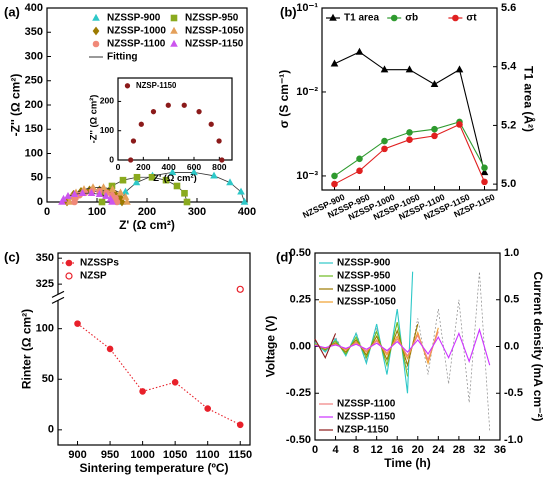  What do you see at coordinates (58, 300) in the screenshot?
I see `axis-break` at bounding box center [58, 300].